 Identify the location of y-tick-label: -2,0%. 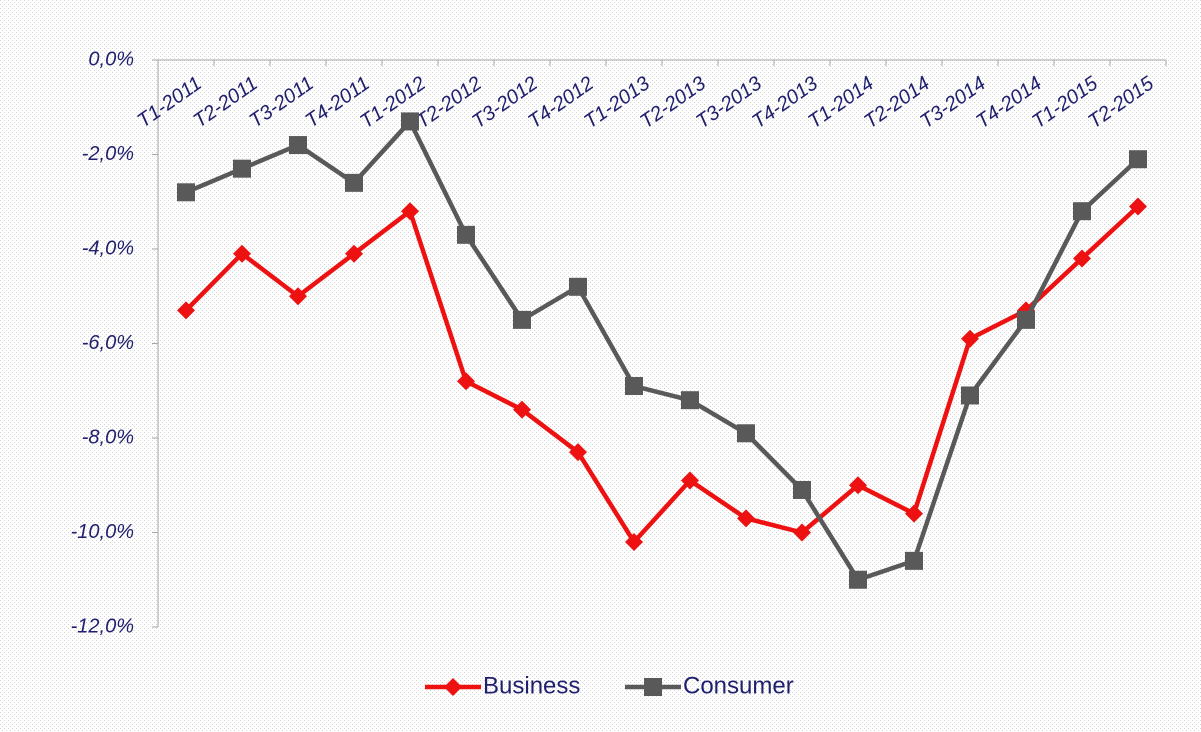
(108, 154).